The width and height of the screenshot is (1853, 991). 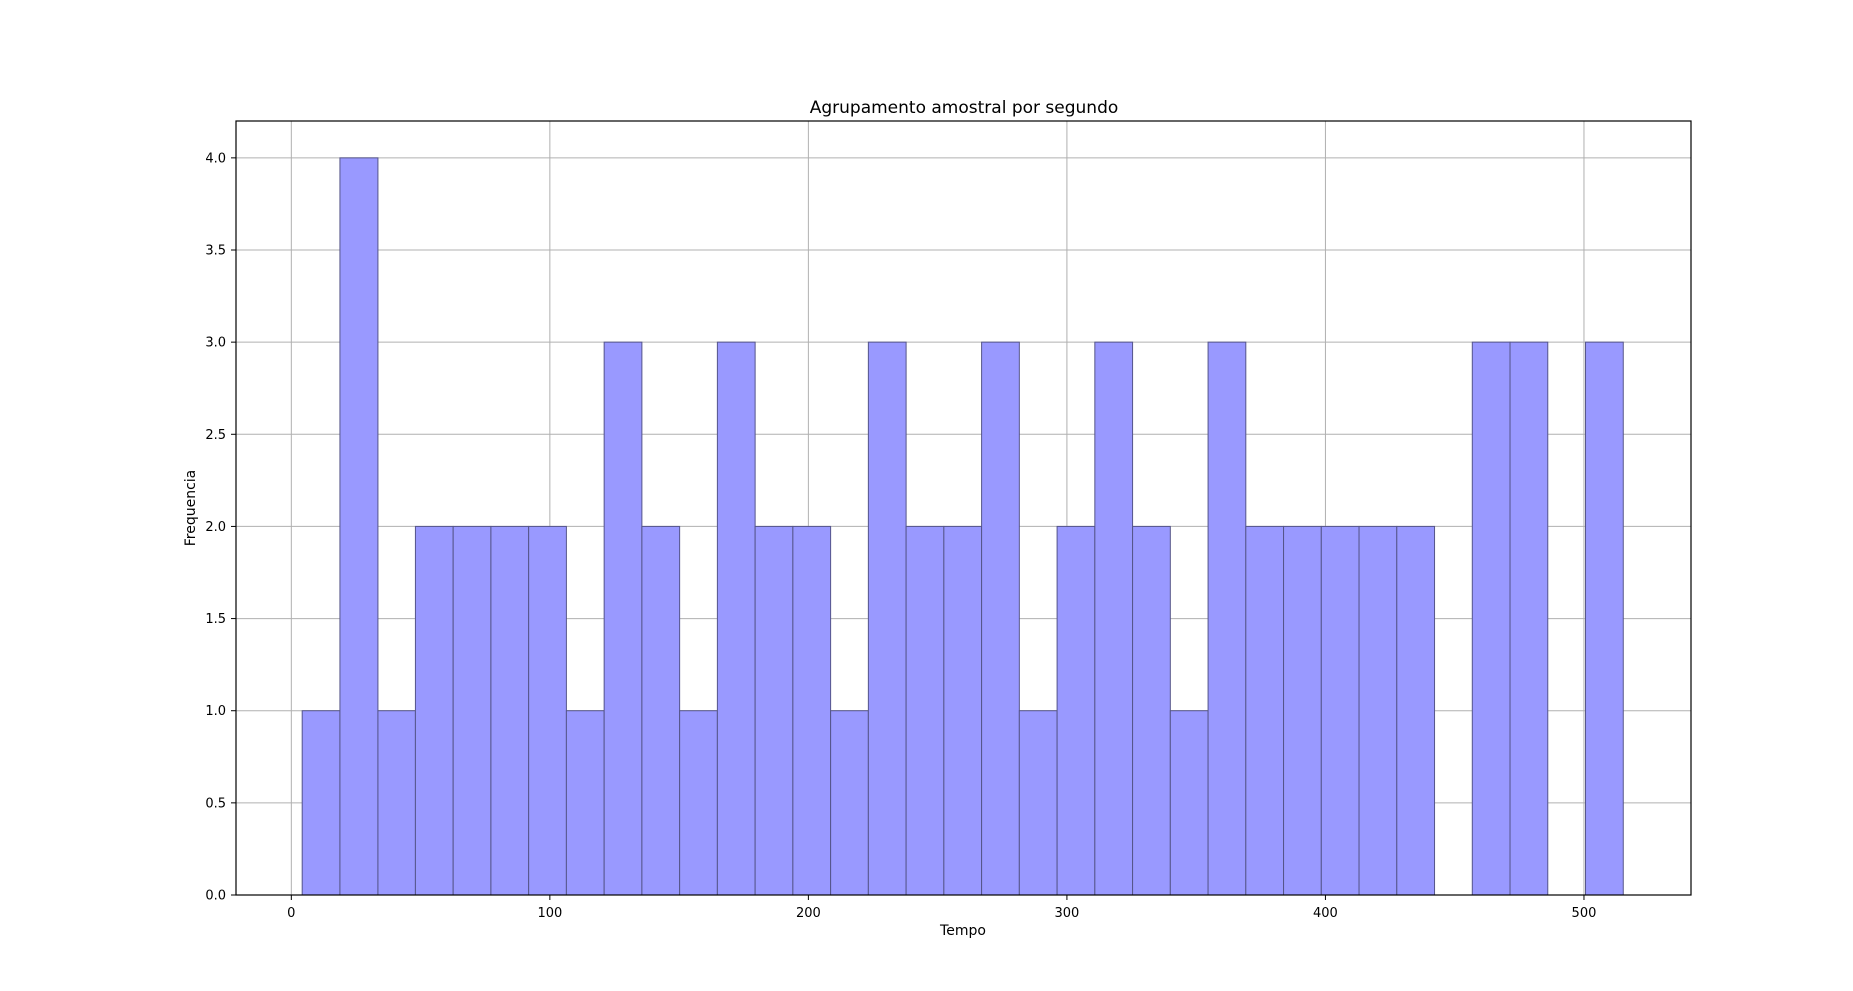 What do you see at coordinates (1066, 913) in the screenshot?
I see `x-tick-label: 300` at bounding box center [1066, 913].